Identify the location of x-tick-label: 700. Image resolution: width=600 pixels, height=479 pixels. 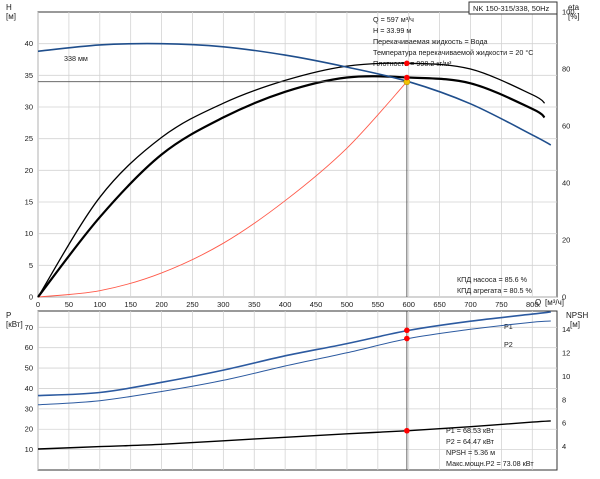
(470, 304).